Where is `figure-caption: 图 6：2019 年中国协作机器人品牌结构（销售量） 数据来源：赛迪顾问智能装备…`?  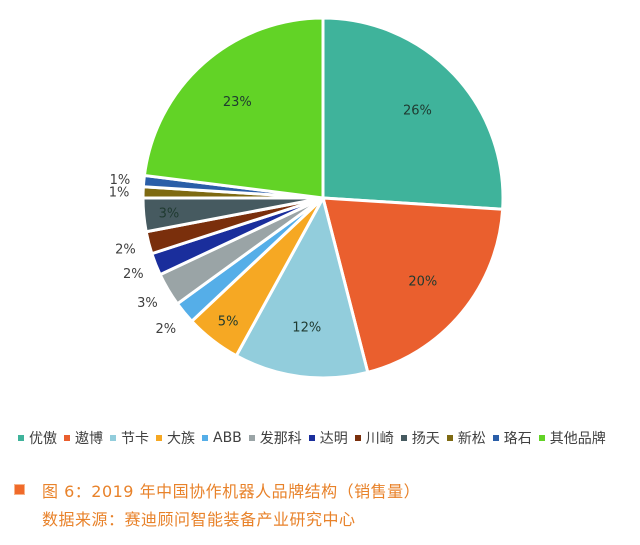
figure-caption: 图 6：2019 年中国协作机器人品牌结构（销售量） 数据来源：赛迪顾问智能装备… is located at coordinates (217, 506).